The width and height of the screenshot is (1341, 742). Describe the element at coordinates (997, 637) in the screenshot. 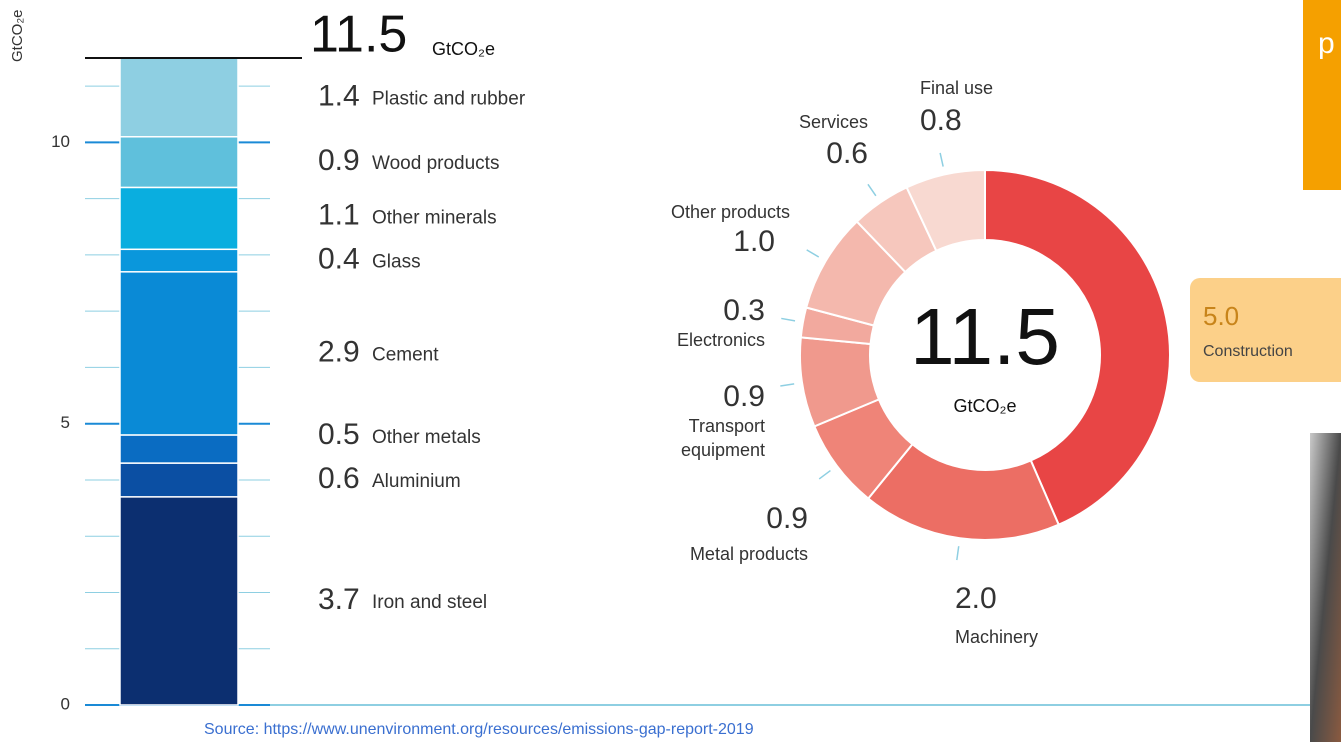

I see `slice-label: Machinery` at that location.